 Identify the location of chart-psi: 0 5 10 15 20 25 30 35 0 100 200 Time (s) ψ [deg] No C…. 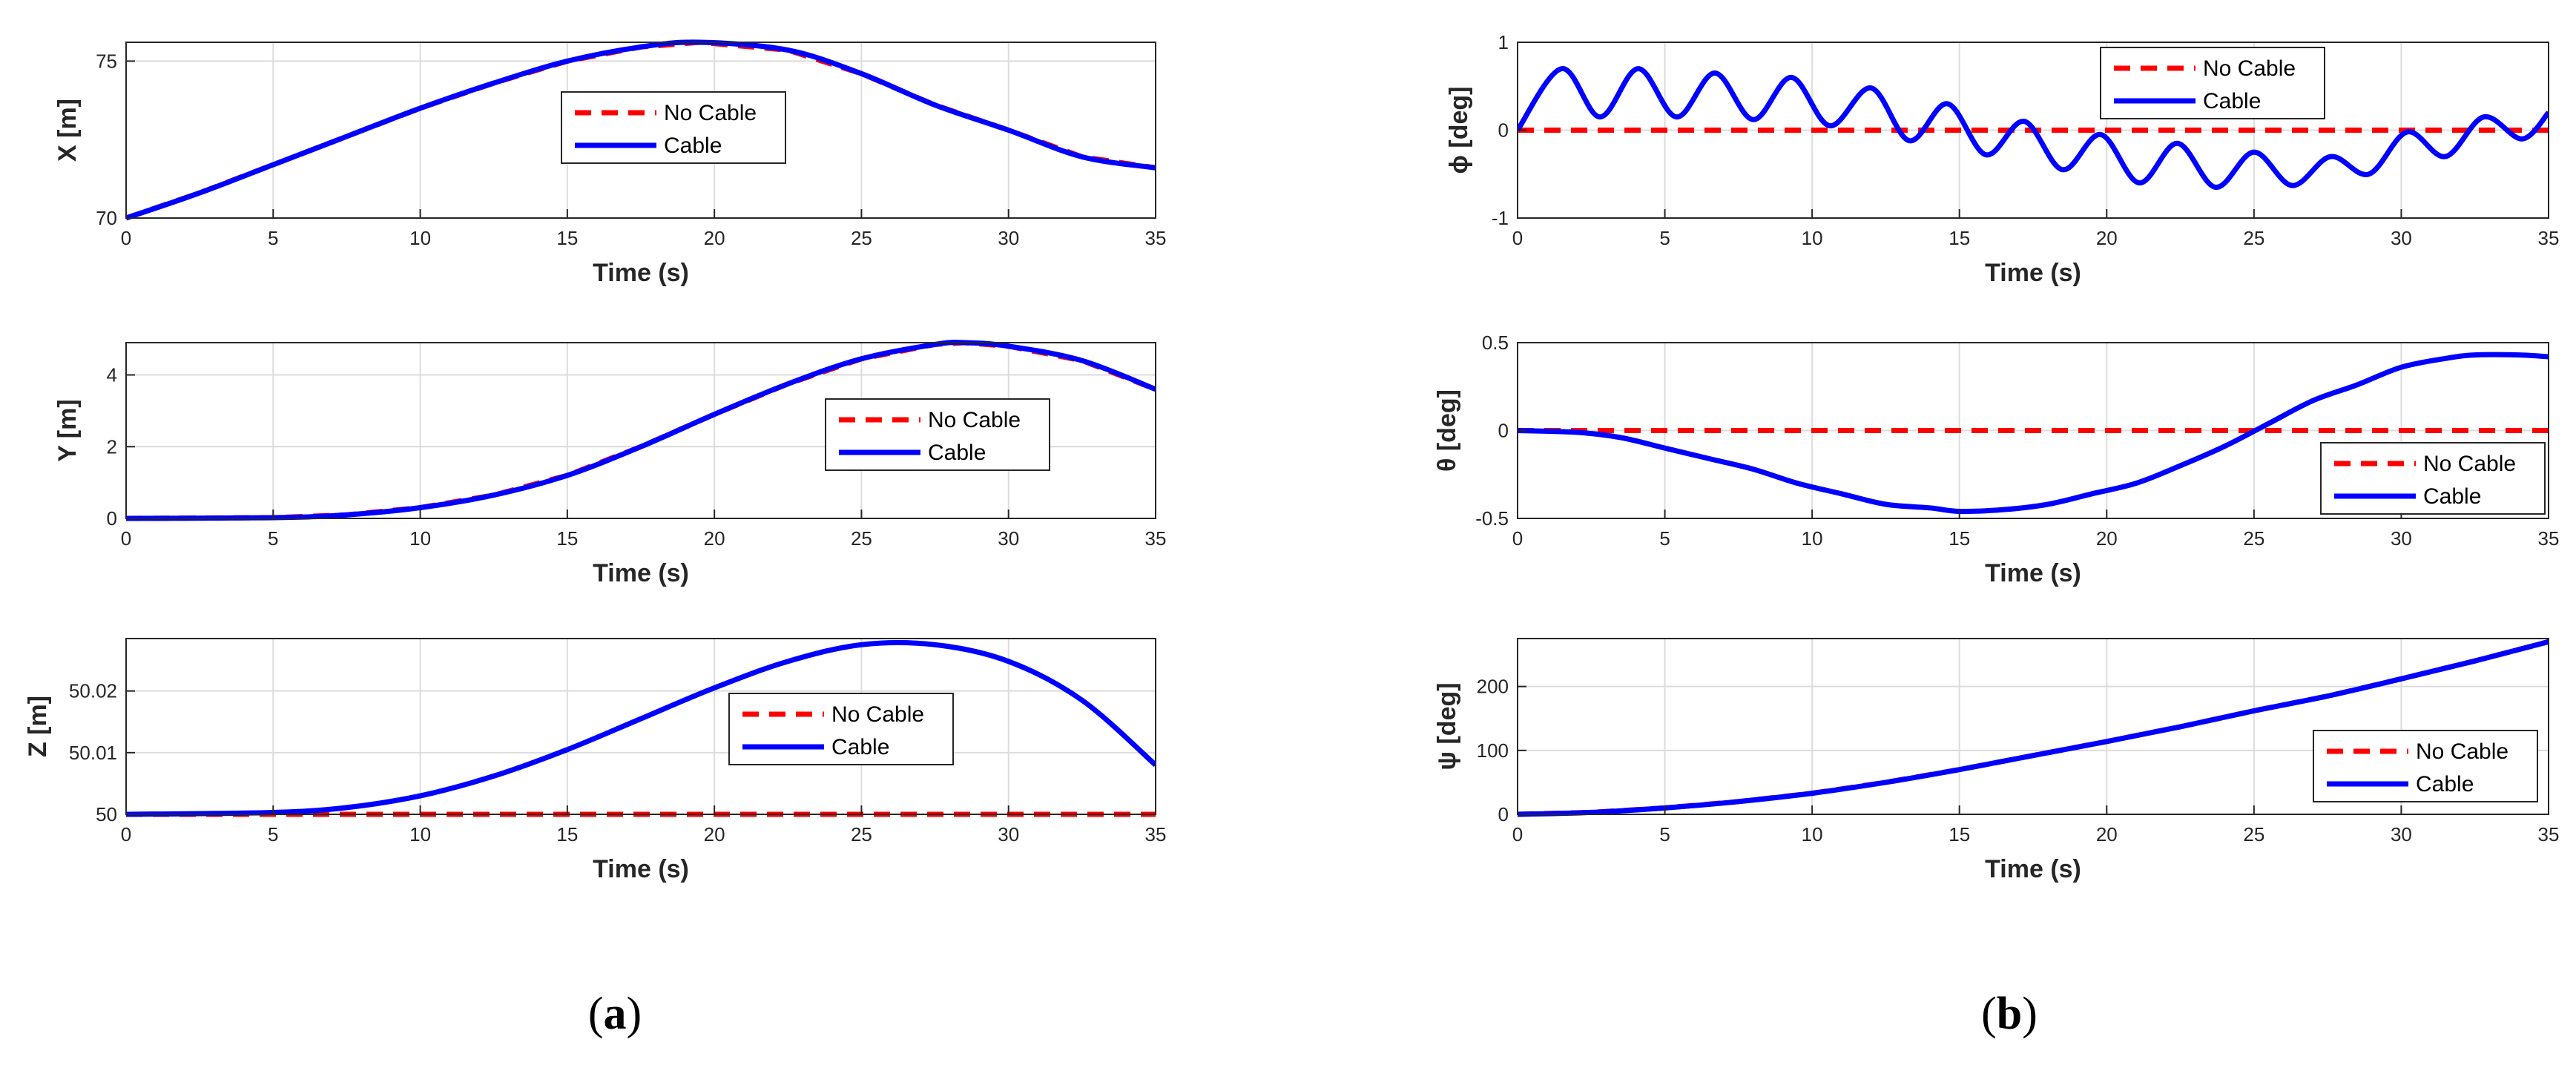
(1997, 761).